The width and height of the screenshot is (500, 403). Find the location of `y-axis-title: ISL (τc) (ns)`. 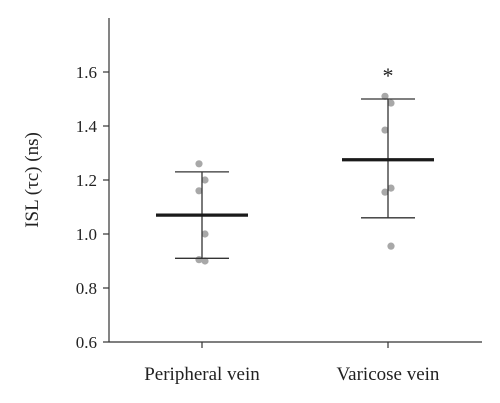

y-axis-title: ISL (τc) (ns) is located at coordinates (32, 180).